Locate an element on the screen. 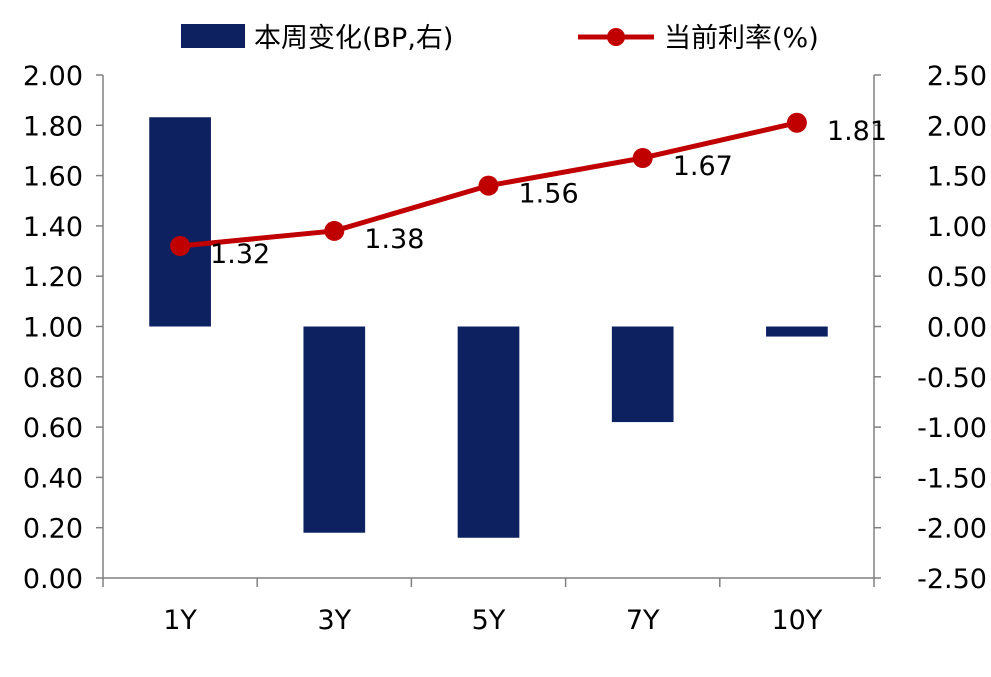 This screenshot has width=991, height=677. rate-label-1Y: 1.32 is located at coordinates (240, 254).